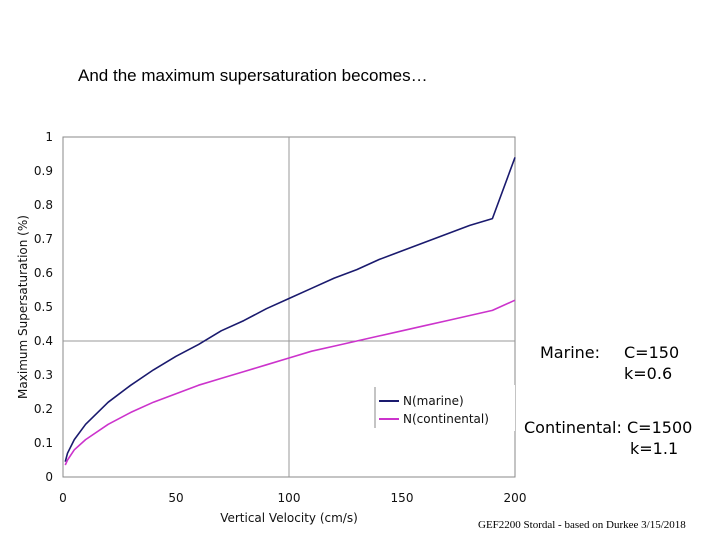  What do you see at coordinates (660, 427) in the screenshot?
I see `continental-c-value: C=1500` at bounding box center [660, 427].